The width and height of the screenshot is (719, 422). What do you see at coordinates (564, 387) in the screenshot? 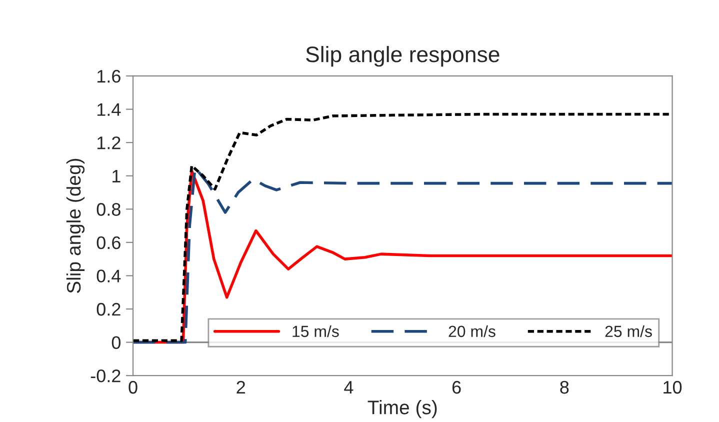
I see `x-tick-label: 8` at bounding box center [564, 387].